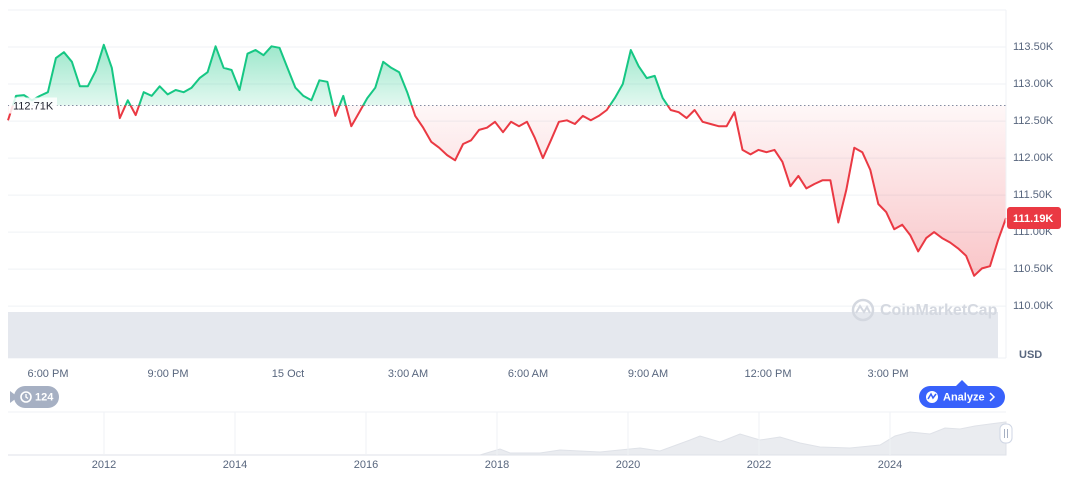  Describe the element at coordinates (890, 465) in the screenshot. I see `navigator-year-label: 2024` at that location.